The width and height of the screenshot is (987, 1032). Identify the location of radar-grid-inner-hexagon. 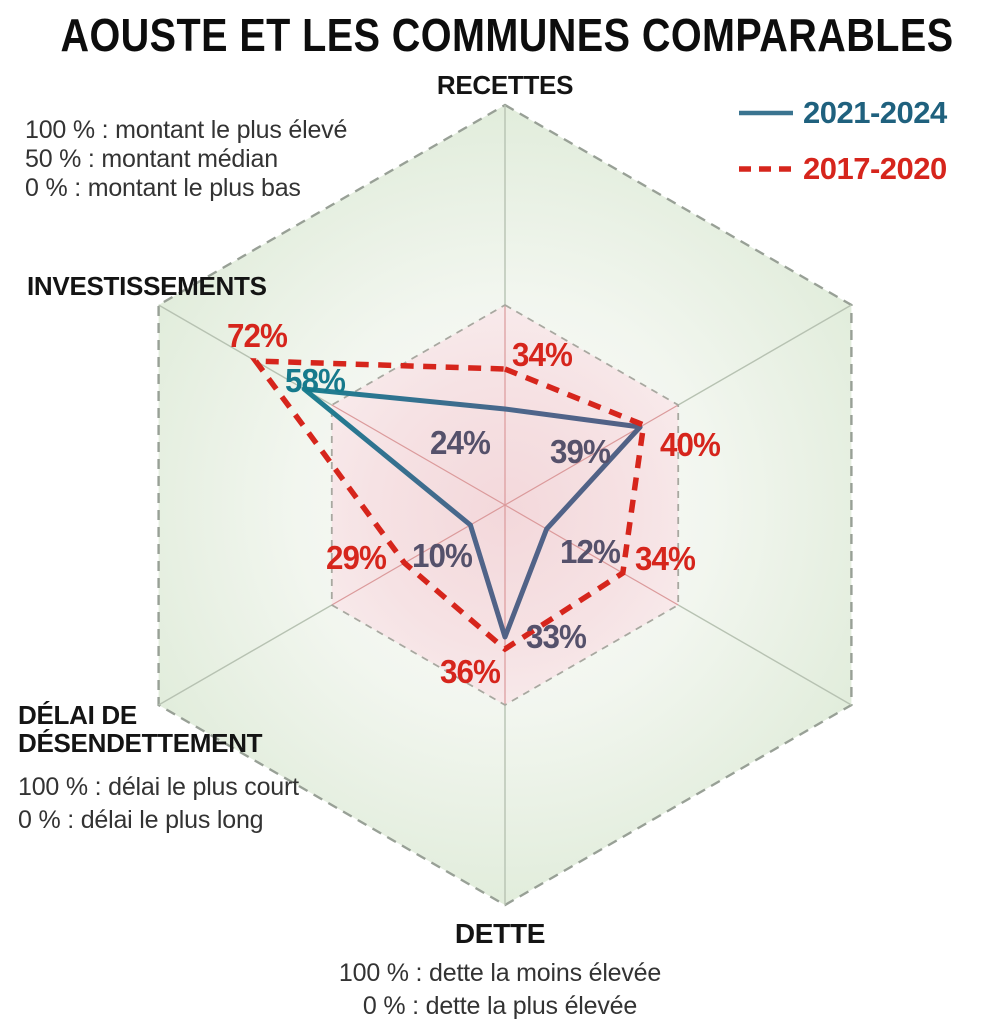
(505, 505).